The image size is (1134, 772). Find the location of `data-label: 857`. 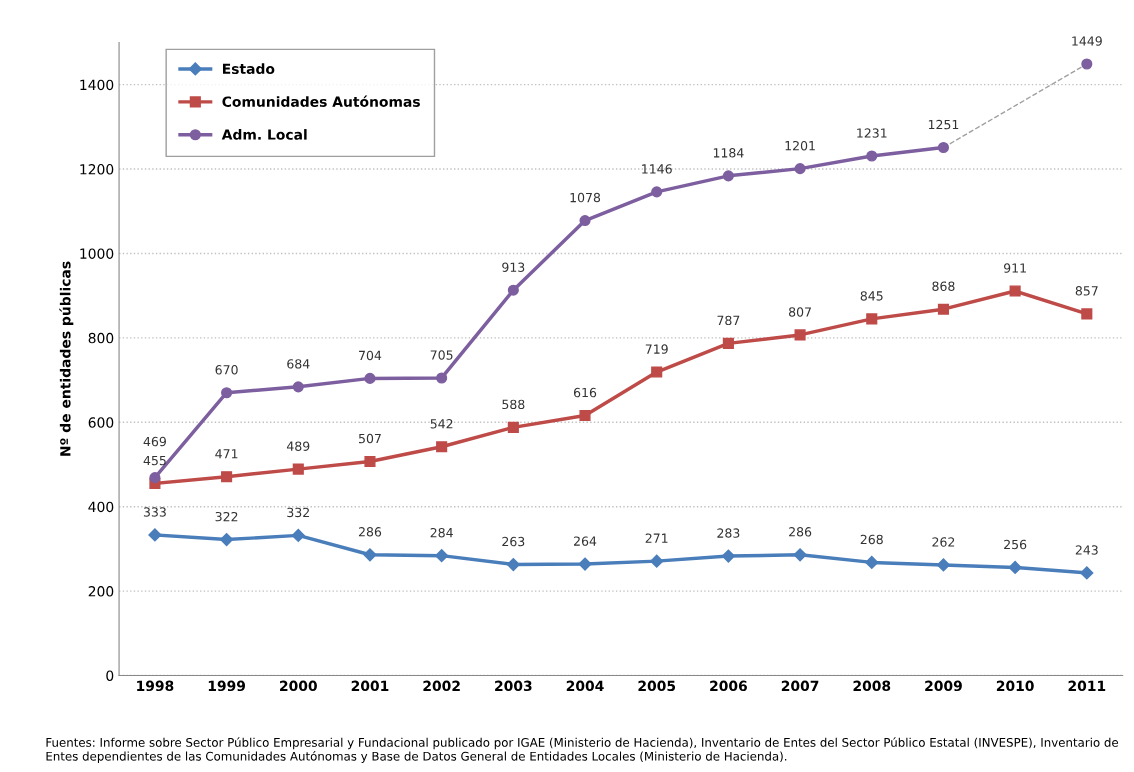

data-label: 857 is located at coordinates (1086, 291).